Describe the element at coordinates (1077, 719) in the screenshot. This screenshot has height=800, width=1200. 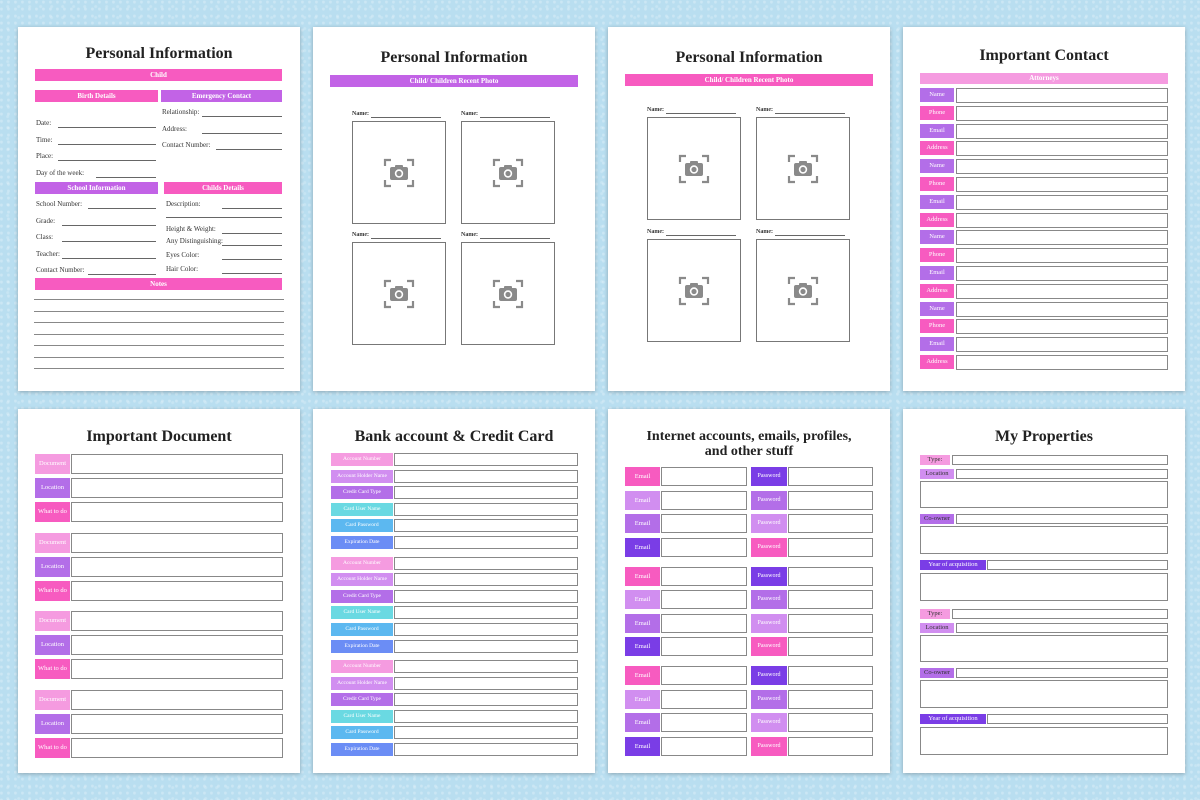
I see `year-input` at that location.